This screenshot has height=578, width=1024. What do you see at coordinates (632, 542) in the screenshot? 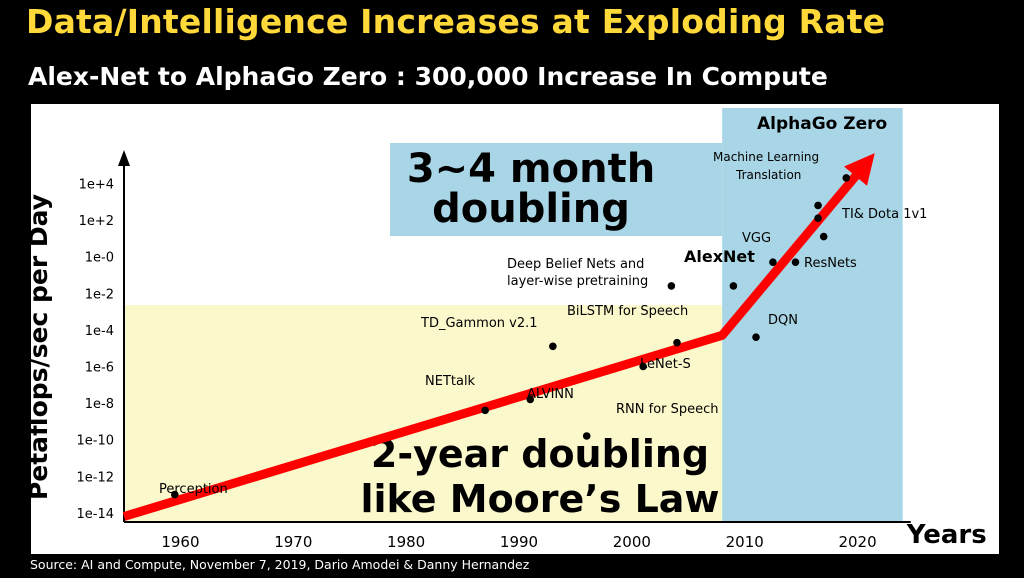
I see `x-tick-label-2000: 2000` at bounding box center [632, 542].